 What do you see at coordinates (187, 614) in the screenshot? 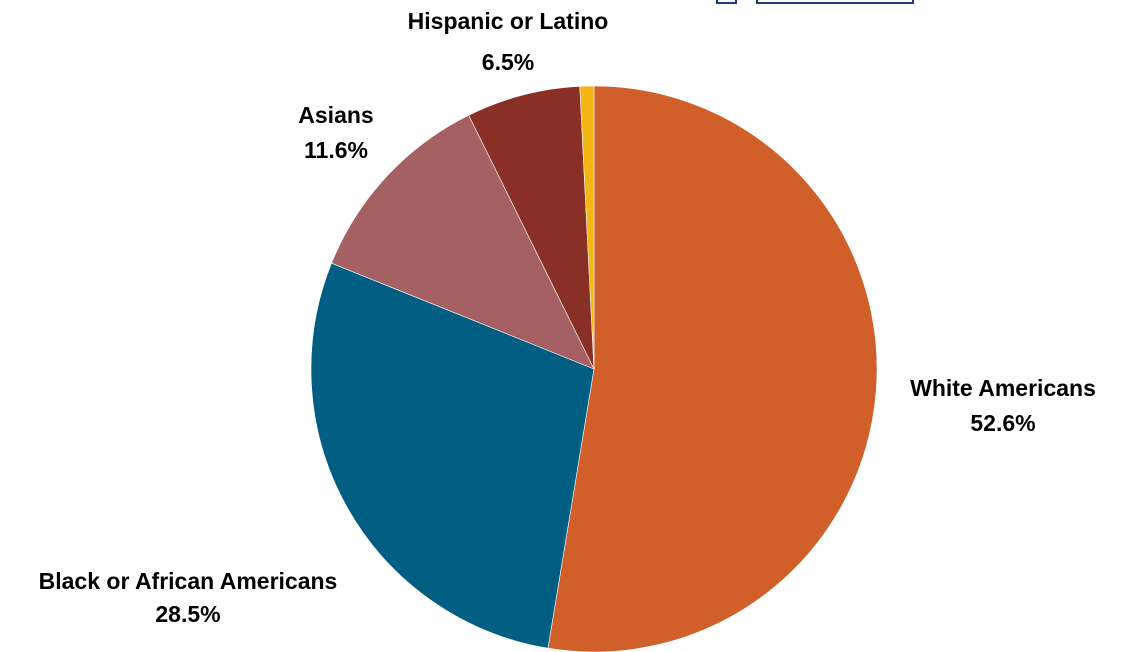
I see `slice-value-black-or-african-americans: 28.5%` at bounding box center [187, 614].